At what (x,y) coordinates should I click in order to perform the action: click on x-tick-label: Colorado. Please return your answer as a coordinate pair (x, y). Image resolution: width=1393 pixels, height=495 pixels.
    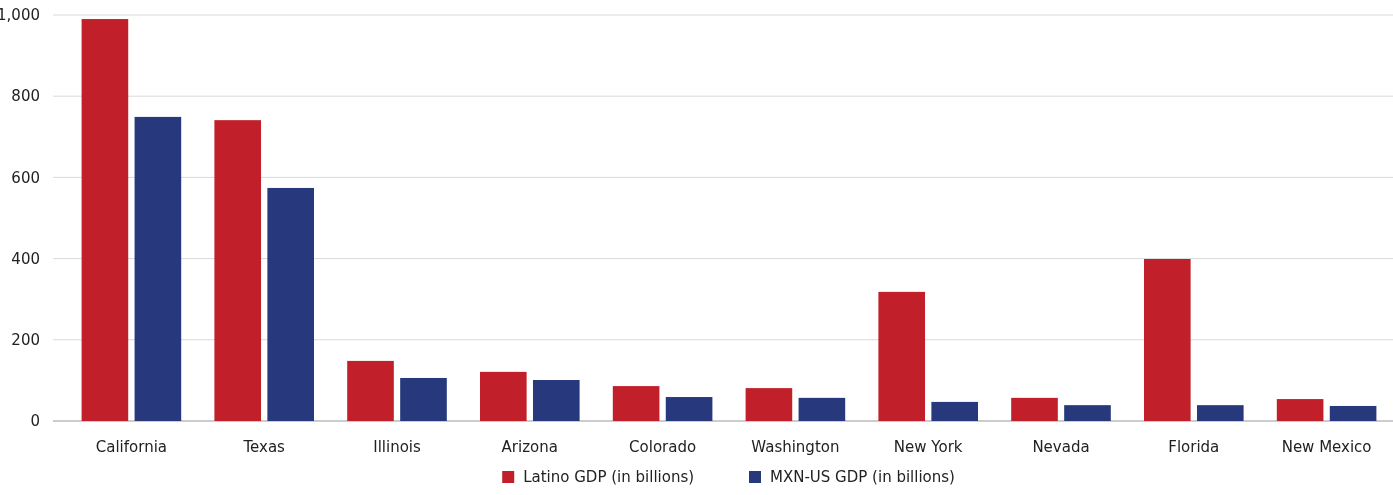
    Looking at the image, I should click on (663, 447).